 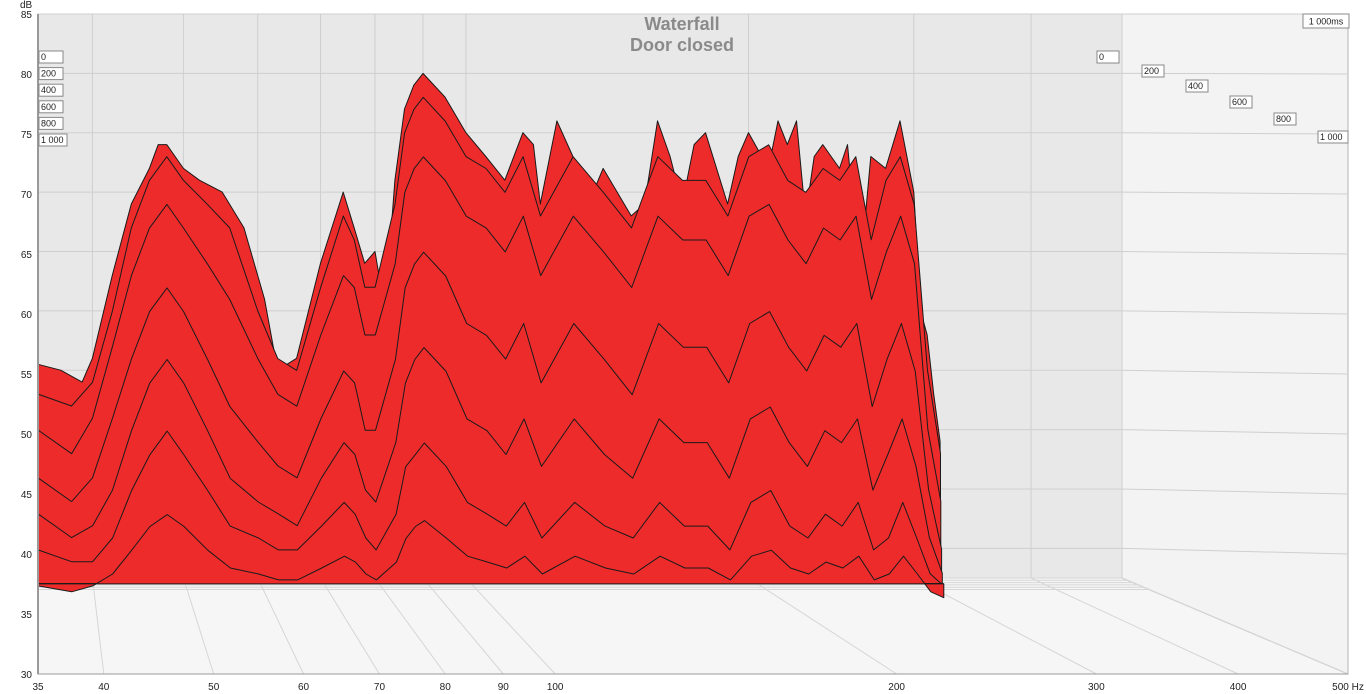 I want to click on chart-title: Waterfall, so click(x=681, y=24).